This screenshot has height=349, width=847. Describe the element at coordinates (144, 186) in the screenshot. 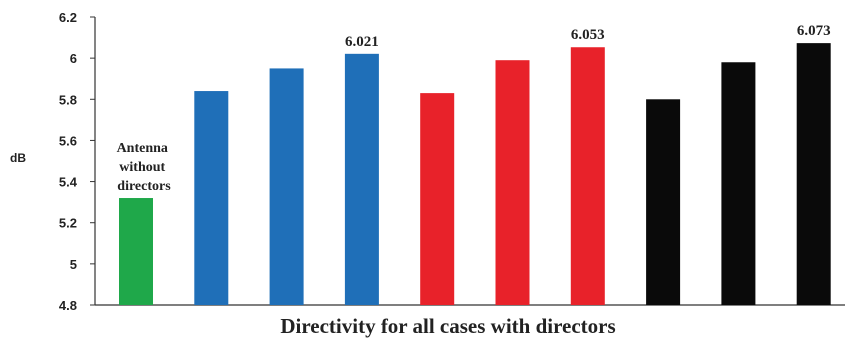

I see `annotation-line-3: directors` at that location.